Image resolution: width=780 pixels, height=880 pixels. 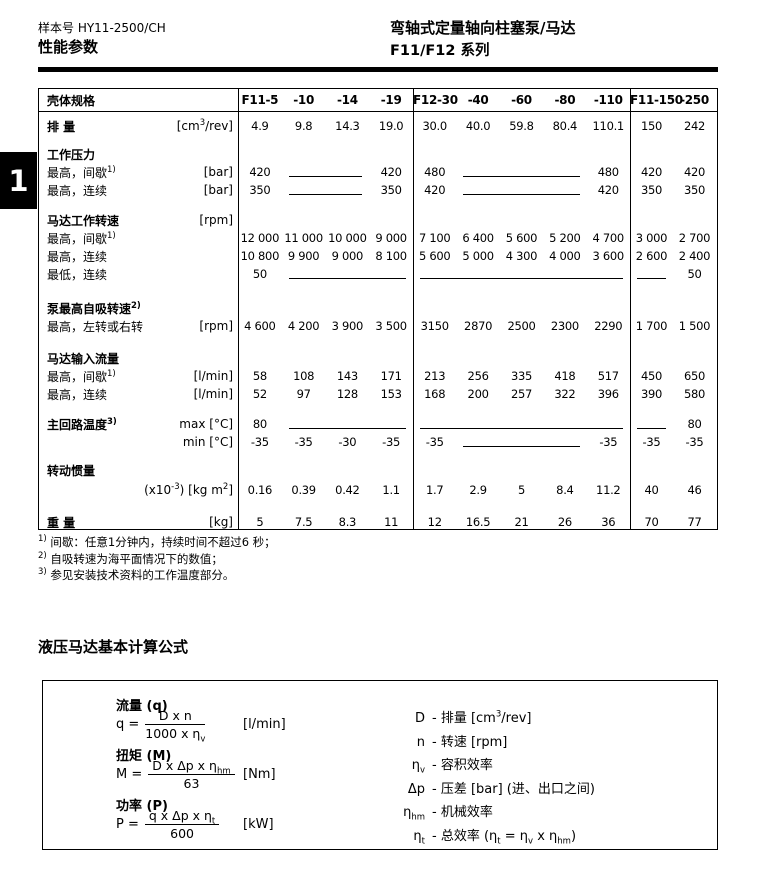 I want to click on legend-row: ηt - 总效率 (ηt = ηv x ηhm), so click(x=550, y=837).